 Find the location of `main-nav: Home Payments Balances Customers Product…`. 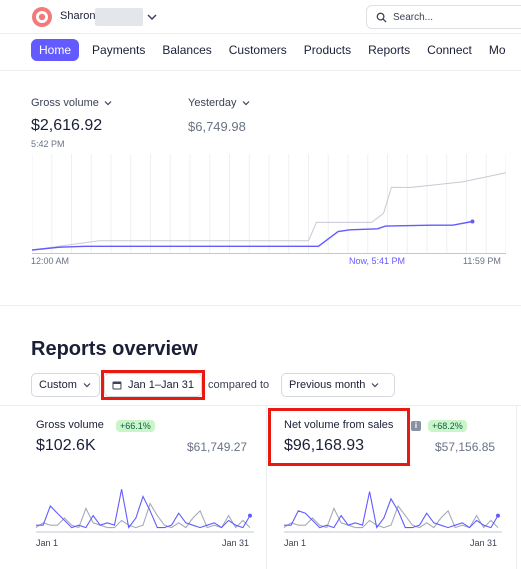

main-nav: Home Payments Balances Customers Product… is located at coordinates (276, 50).